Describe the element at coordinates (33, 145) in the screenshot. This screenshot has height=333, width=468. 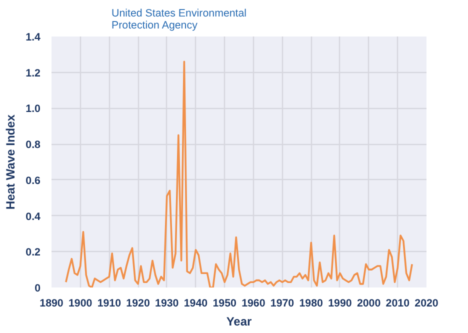
I see `y-tick-label: 0.8` at that location.